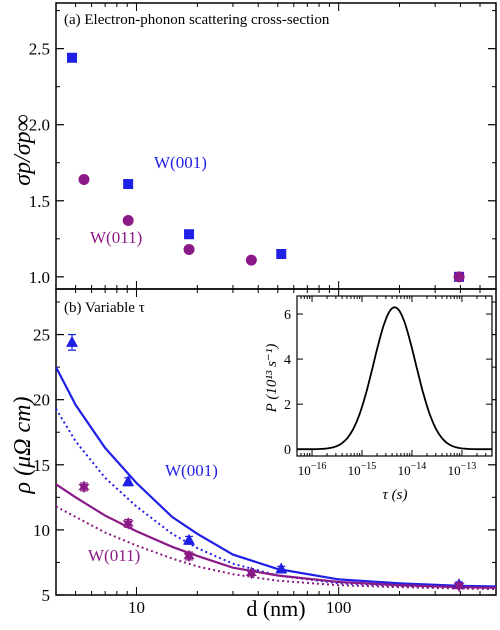 Image resolution: width=500 pixels, height=630 pixels. Describe the element at coordinates (191, 470) in the screenshot. I see `panel-b-label-w001: W(001)` at that location.